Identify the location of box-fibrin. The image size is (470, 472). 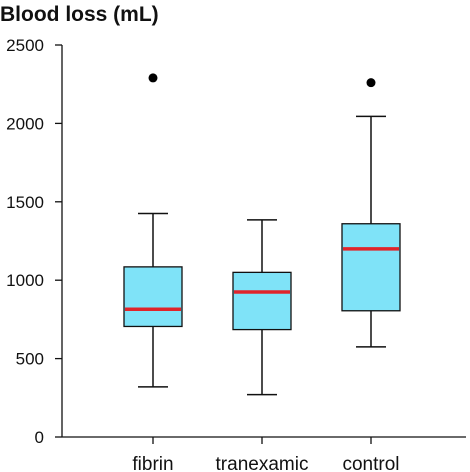
(153, 230).